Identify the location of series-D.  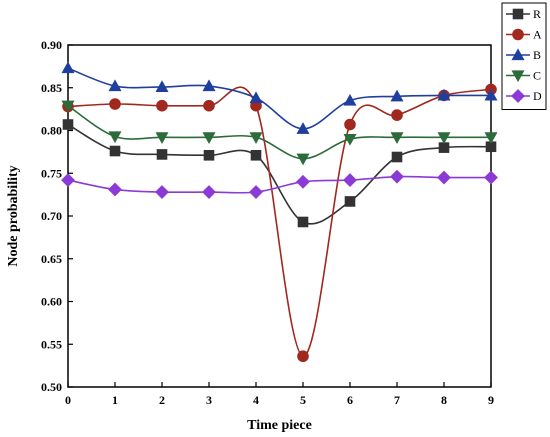
(279, 184).